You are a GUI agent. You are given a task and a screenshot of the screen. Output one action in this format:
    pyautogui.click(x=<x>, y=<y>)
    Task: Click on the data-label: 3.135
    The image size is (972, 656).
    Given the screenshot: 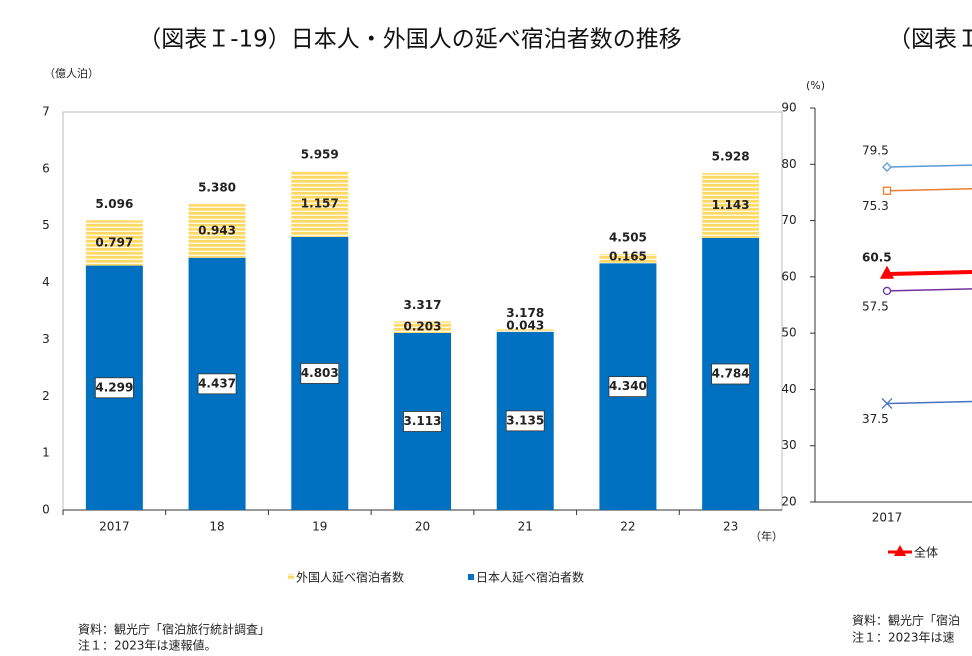 What is the action you would take?
    pyautogui.click(x=525, y=420)
    